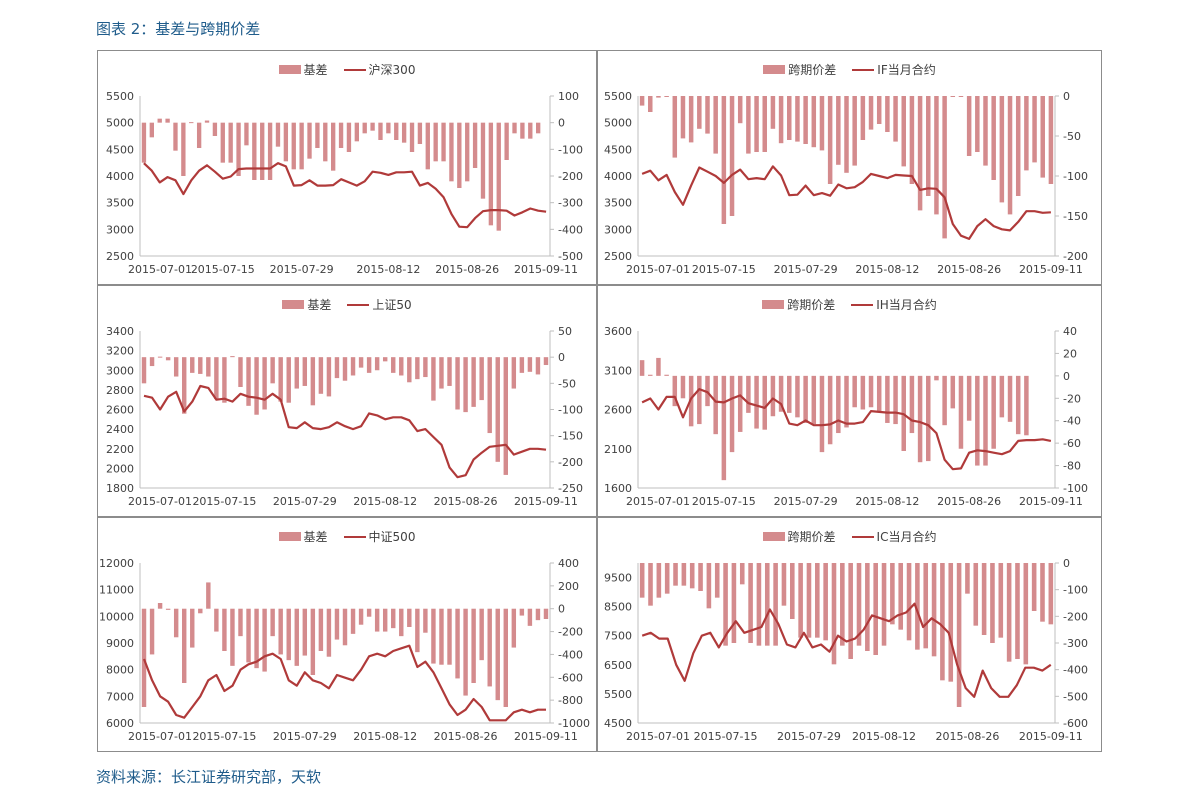  What do you see at coordinates (1072, 443) in the screenshot?
I see `y-right-tick-label: -60` at bounding box center [1072, 443].